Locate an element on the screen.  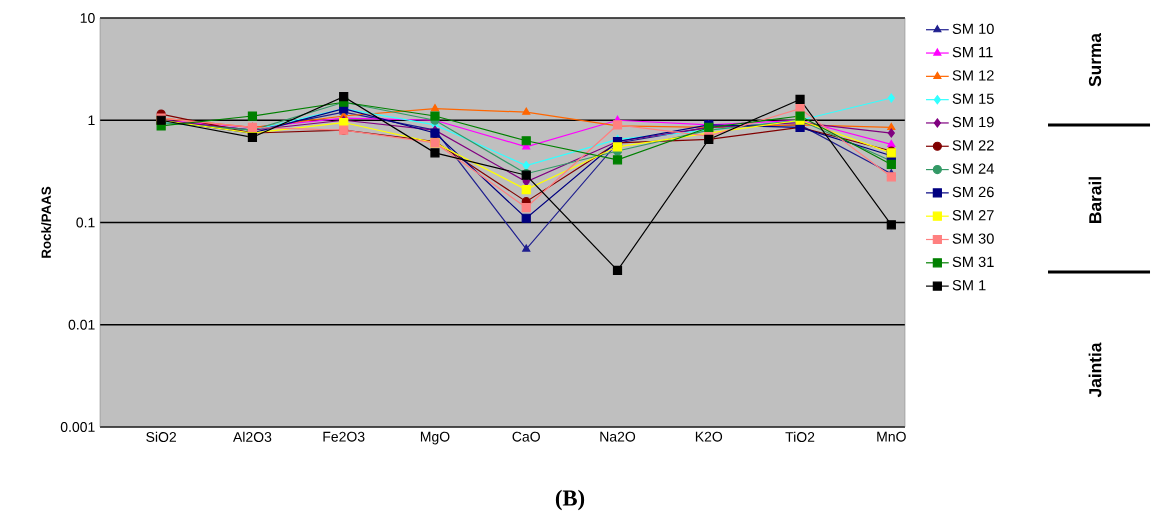
x-tick-label: SiO2 is located at coordinates (161, 436).